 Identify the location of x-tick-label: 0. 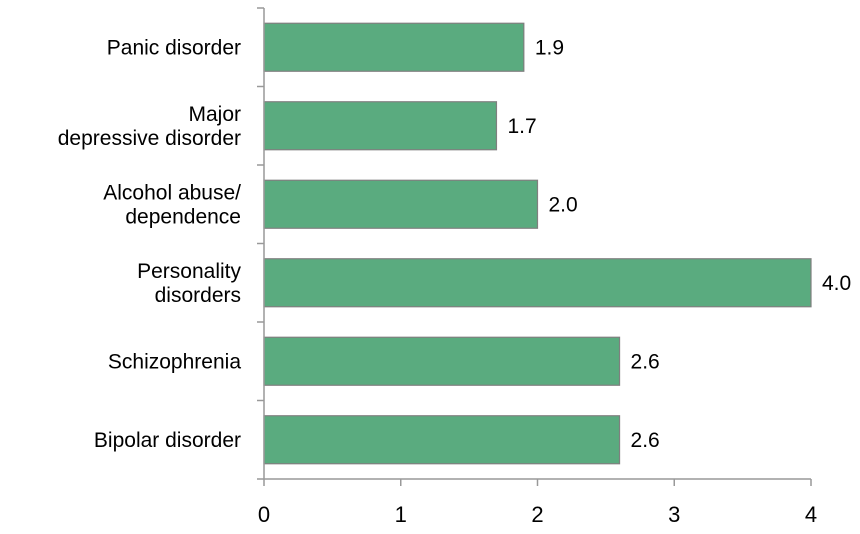
(264, 514).